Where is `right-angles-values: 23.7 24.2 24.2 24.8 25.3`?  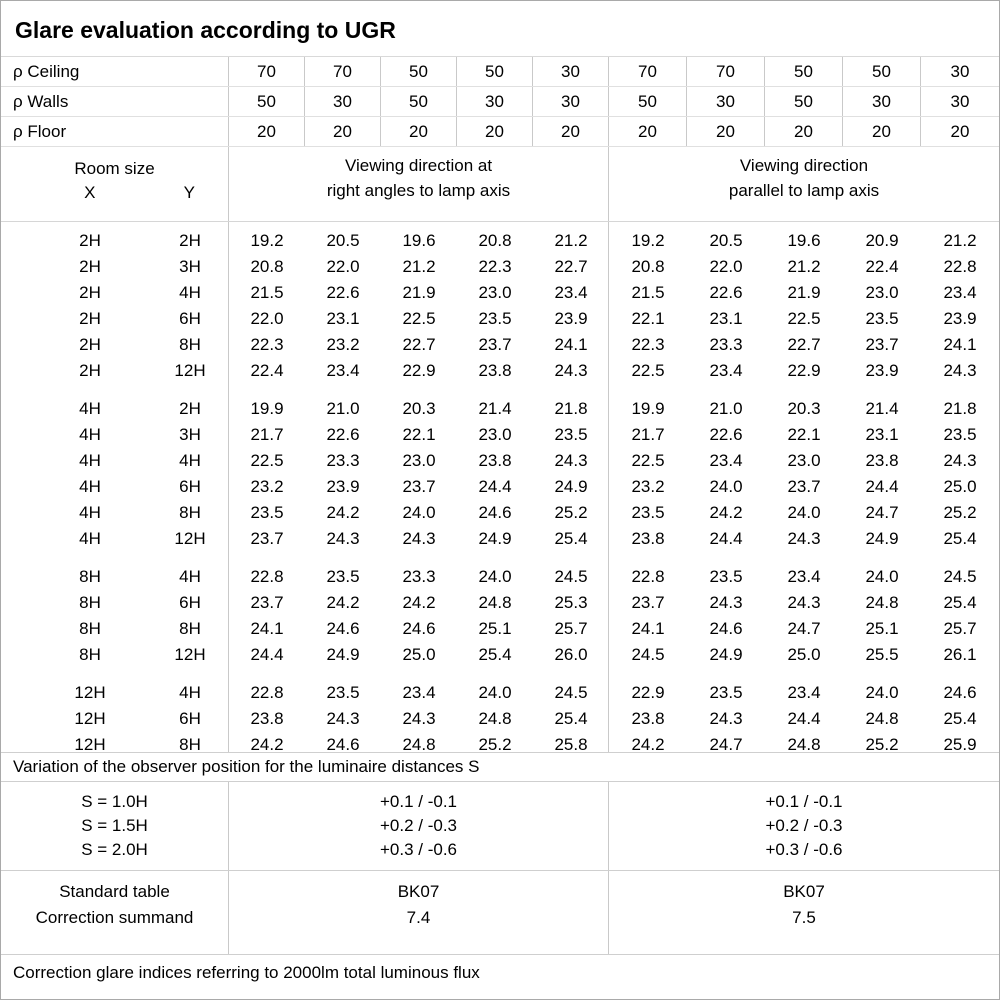 right-angles-values: 23.7 24.2 24.2 24.8 25.3 is located at coordinates (419, 603).